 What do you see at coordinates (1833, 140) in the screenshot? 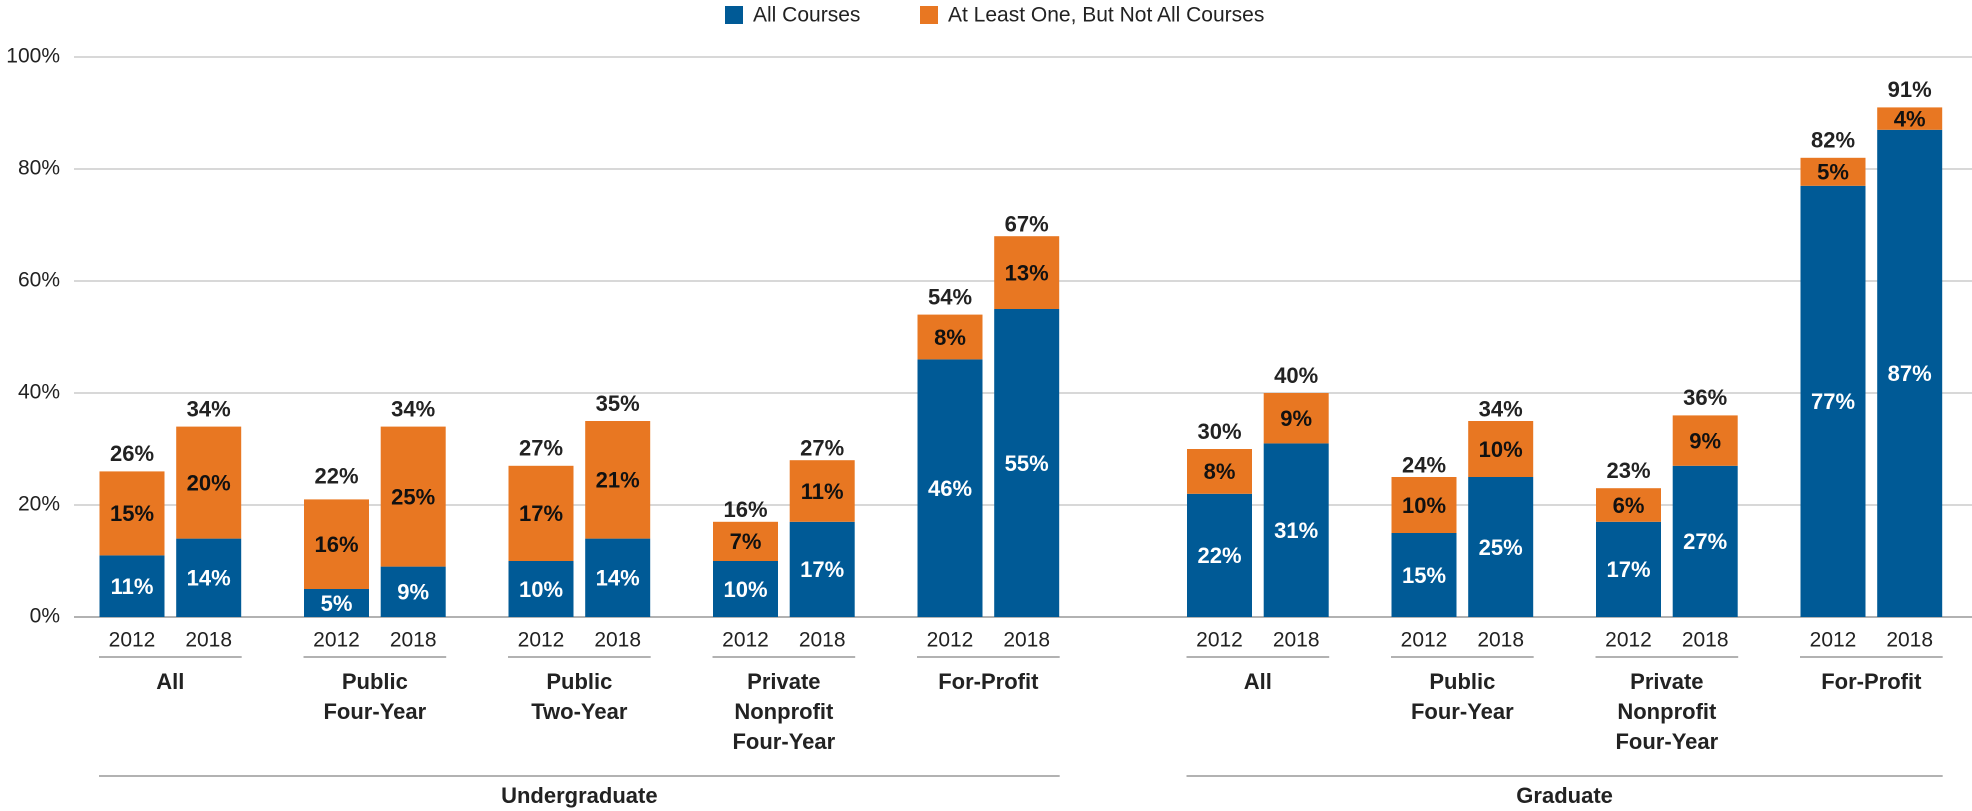
I see `total-label: 82%` at bounding box center [1833, 140].